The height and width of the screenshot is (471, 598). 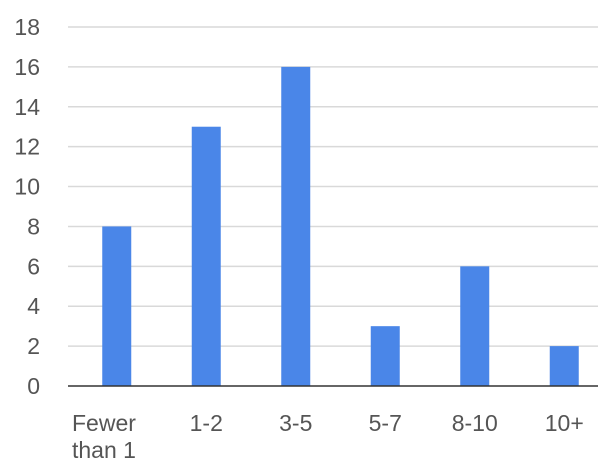 What do you see at coordinates (33, 386) in the screenshot?
I see `y-tick-label: 0` at bounding box center [33, 386].